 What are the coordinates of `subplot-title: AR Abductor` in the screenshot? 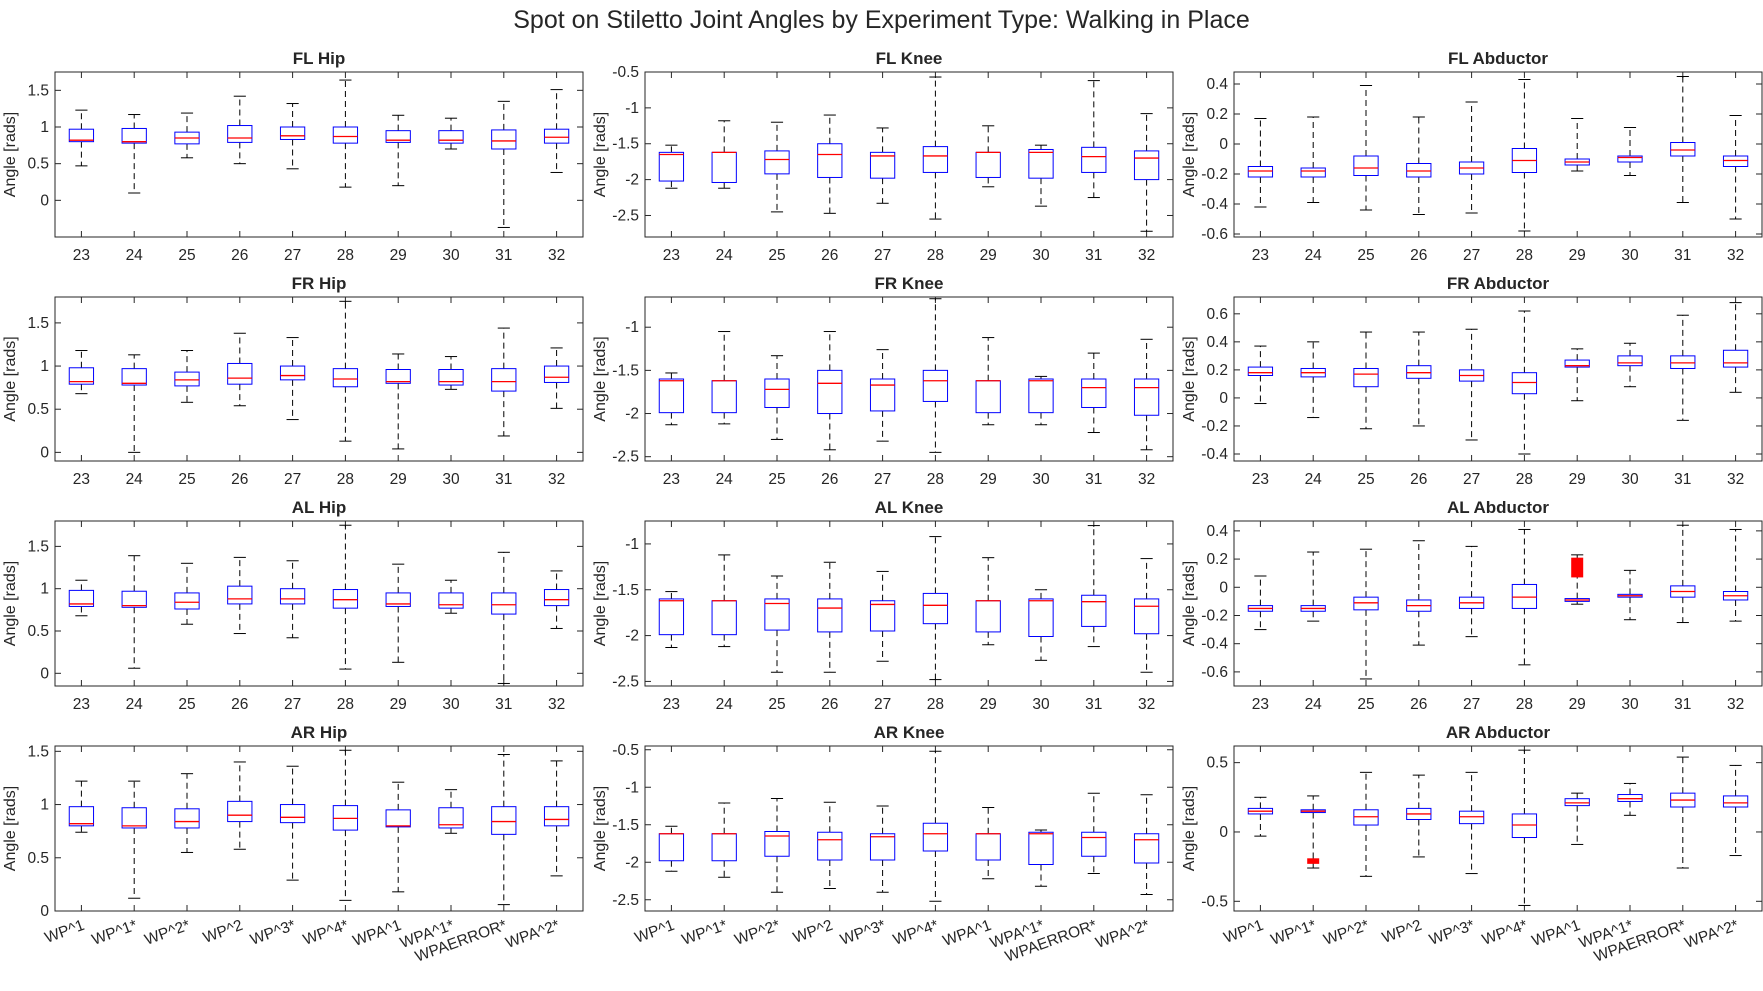 It's located at (1498, 732).